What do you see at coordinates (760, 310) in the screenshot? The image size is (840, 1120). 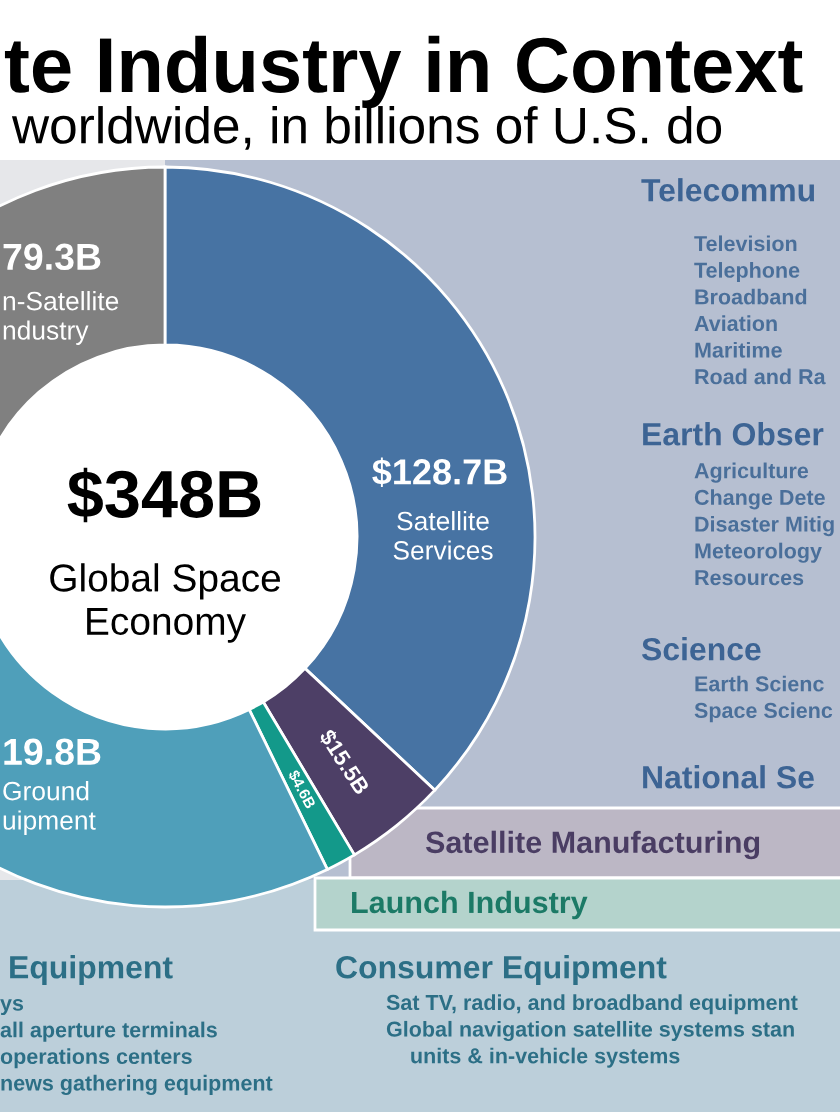 I see `text: Television Telephone Broadband Aviation Maritime Road and Ra` at bounding box center [760, 310].